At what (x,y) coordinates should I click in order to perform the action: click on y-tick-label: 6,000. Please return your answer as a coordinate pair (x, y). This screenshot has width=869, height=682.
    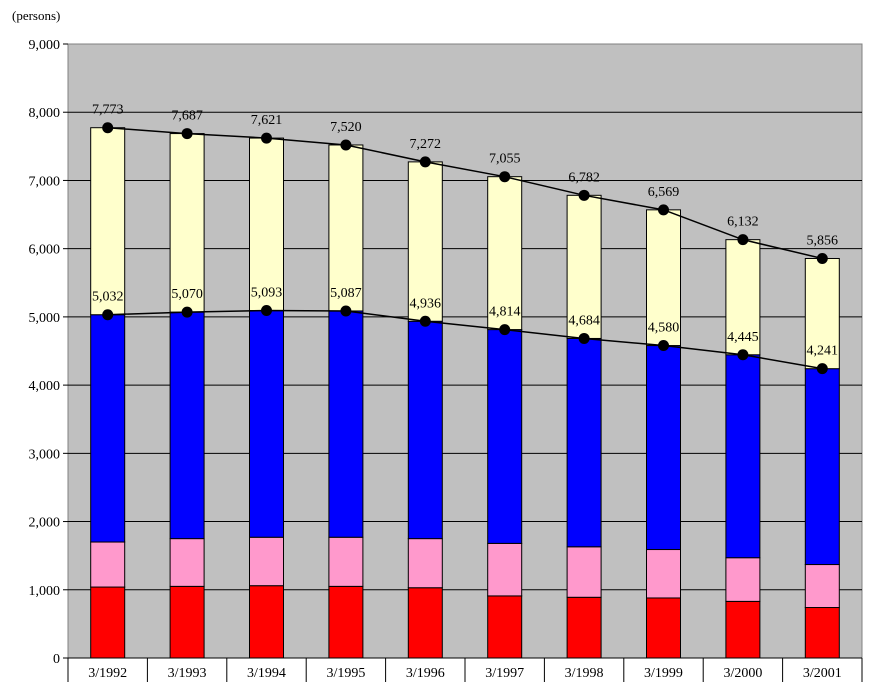
    Looking at the image, I should click on (45, 250).